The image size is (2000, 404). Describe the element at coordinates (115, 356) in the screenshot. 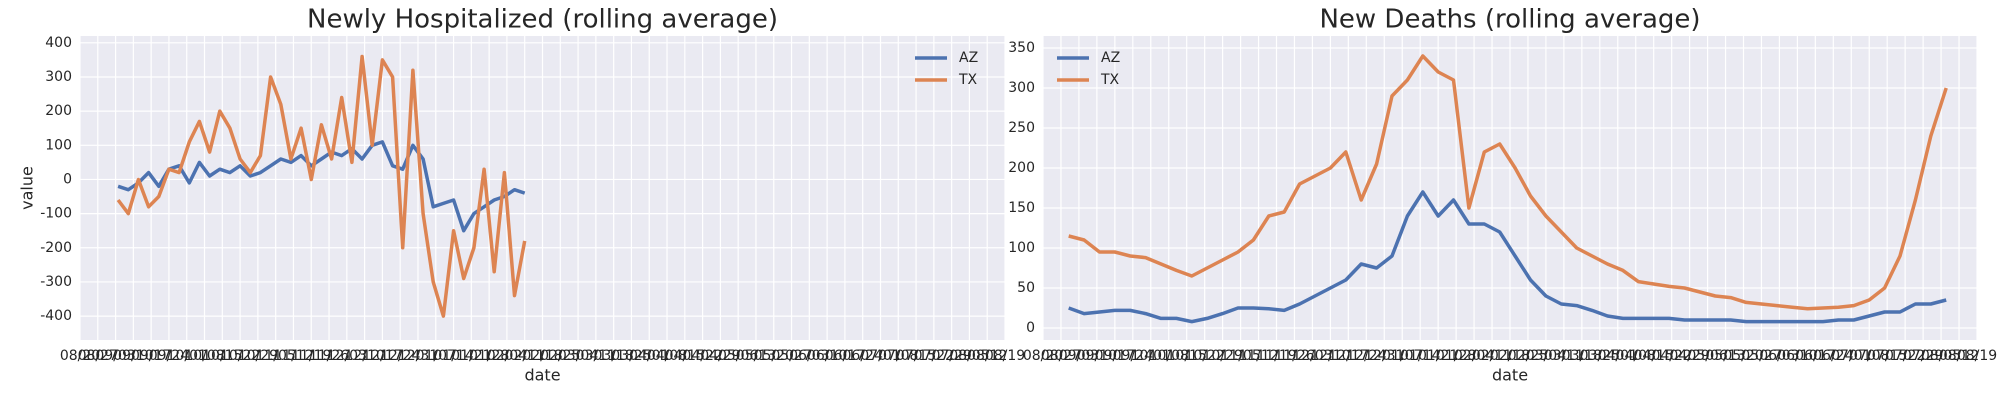

I see `x-tick-label: 09/03` at that location.